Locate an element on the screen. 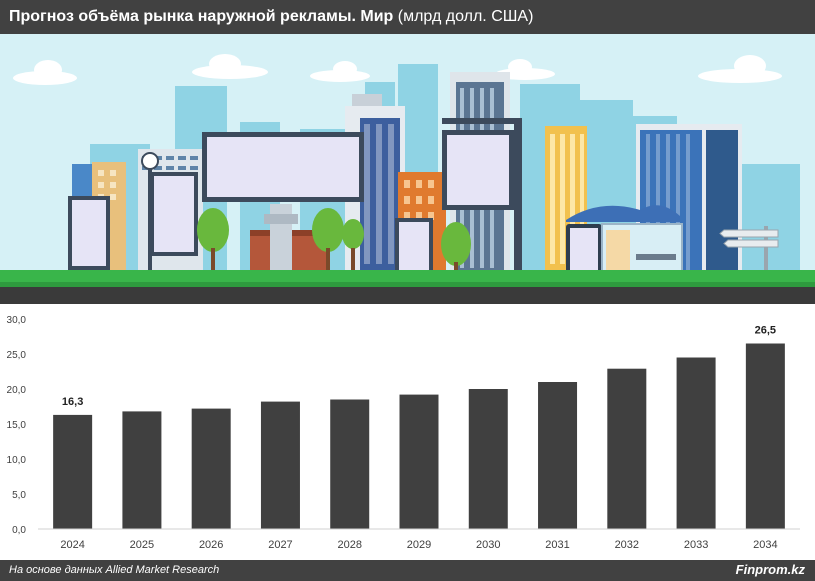 This screenshot has width=815, height=581. x-tick-label: 2030 is located at coordinates (488, 545).